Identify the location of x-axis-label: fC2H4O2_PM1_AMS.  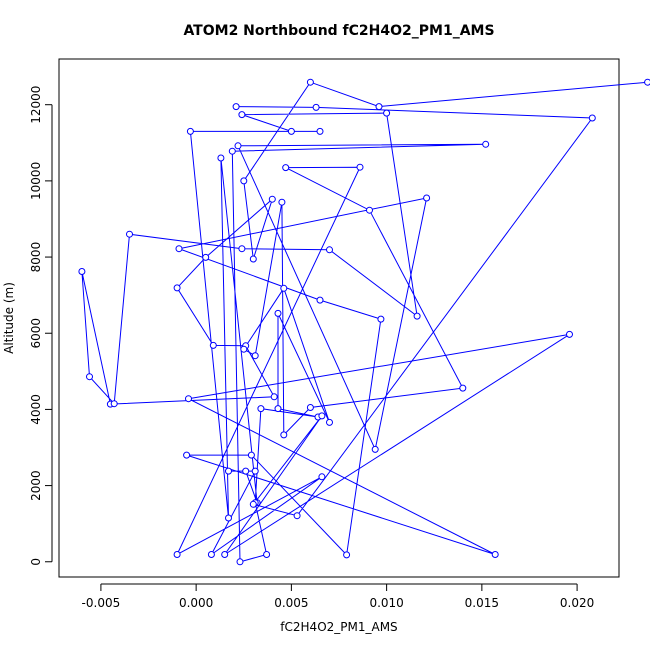
(338, 627).